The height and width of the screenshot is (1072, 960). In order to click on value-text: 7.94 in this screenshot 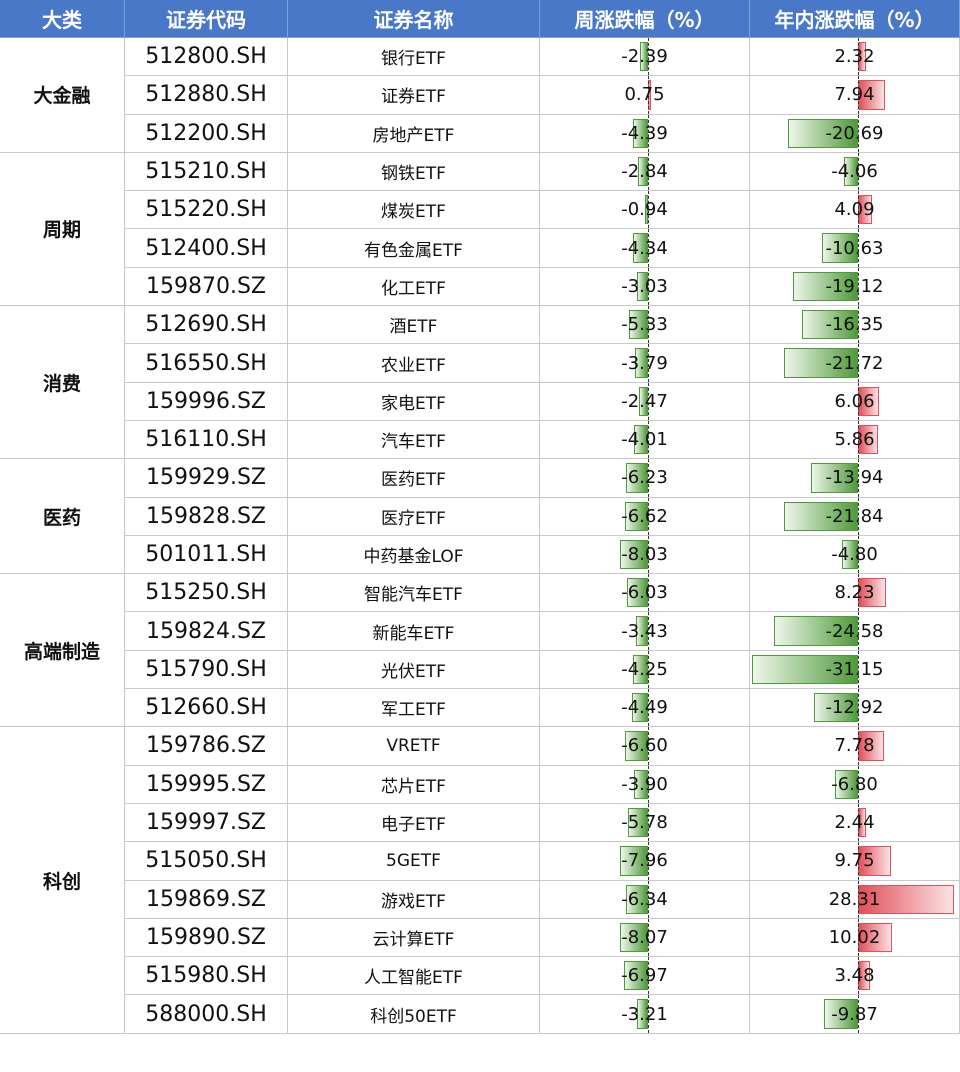, I will do `click(854, 95)`.